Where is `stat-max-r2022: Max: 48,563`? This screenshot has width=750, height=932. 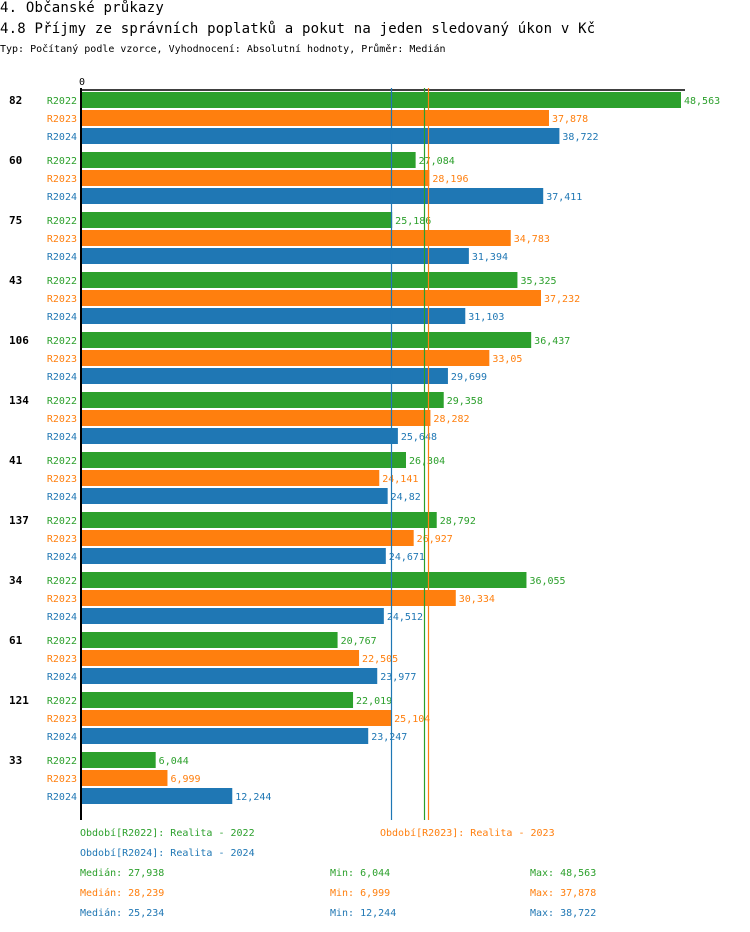 stat-max-r2022: Max: 48,563 is located at coordinates (563, 873).